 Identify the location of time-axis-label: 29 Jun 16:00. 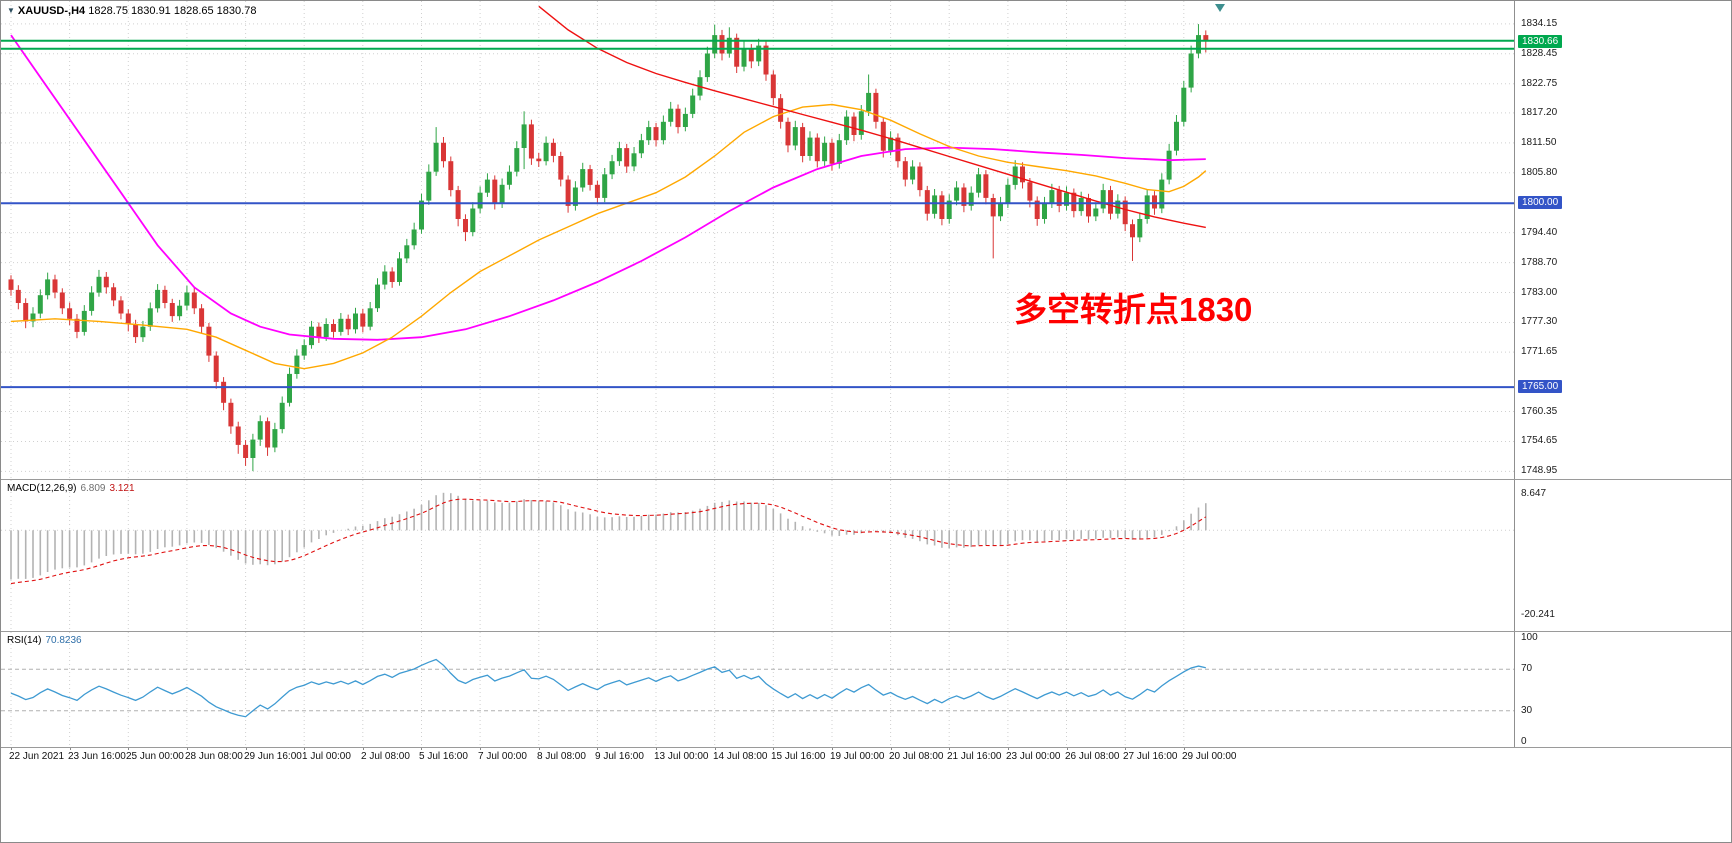
(273, 756).